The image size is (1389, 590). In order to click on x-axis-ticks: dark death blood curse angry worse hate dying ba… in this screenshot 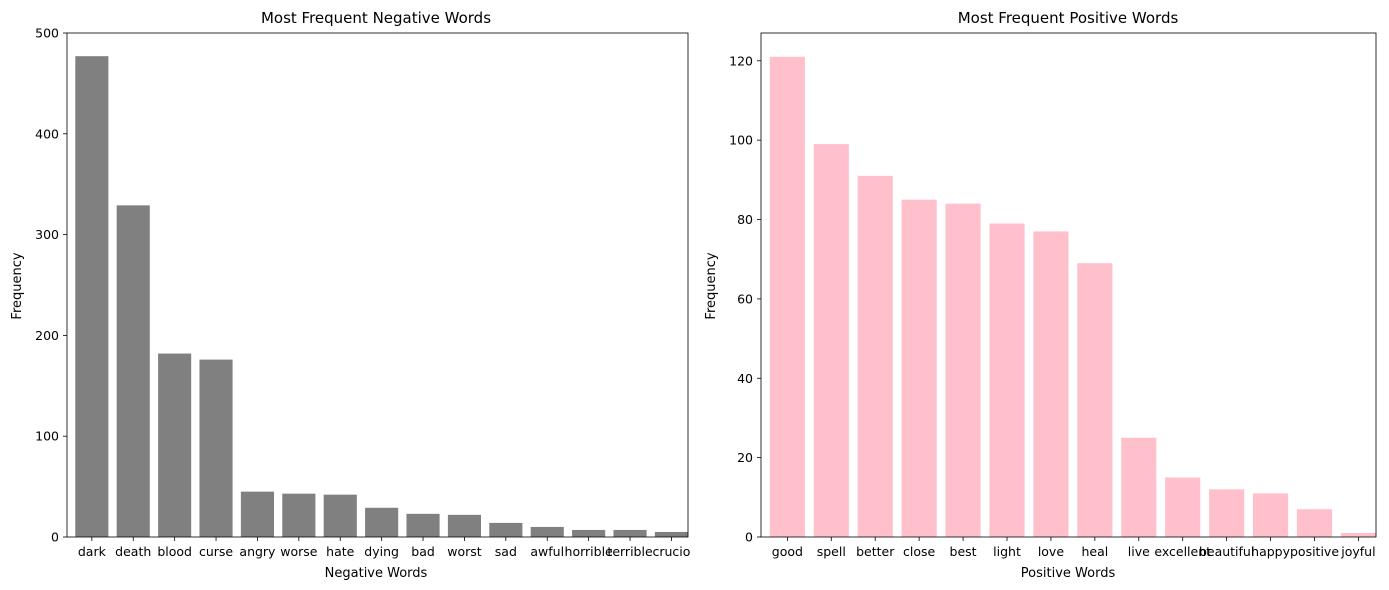, I will do `click(384, 548)`.